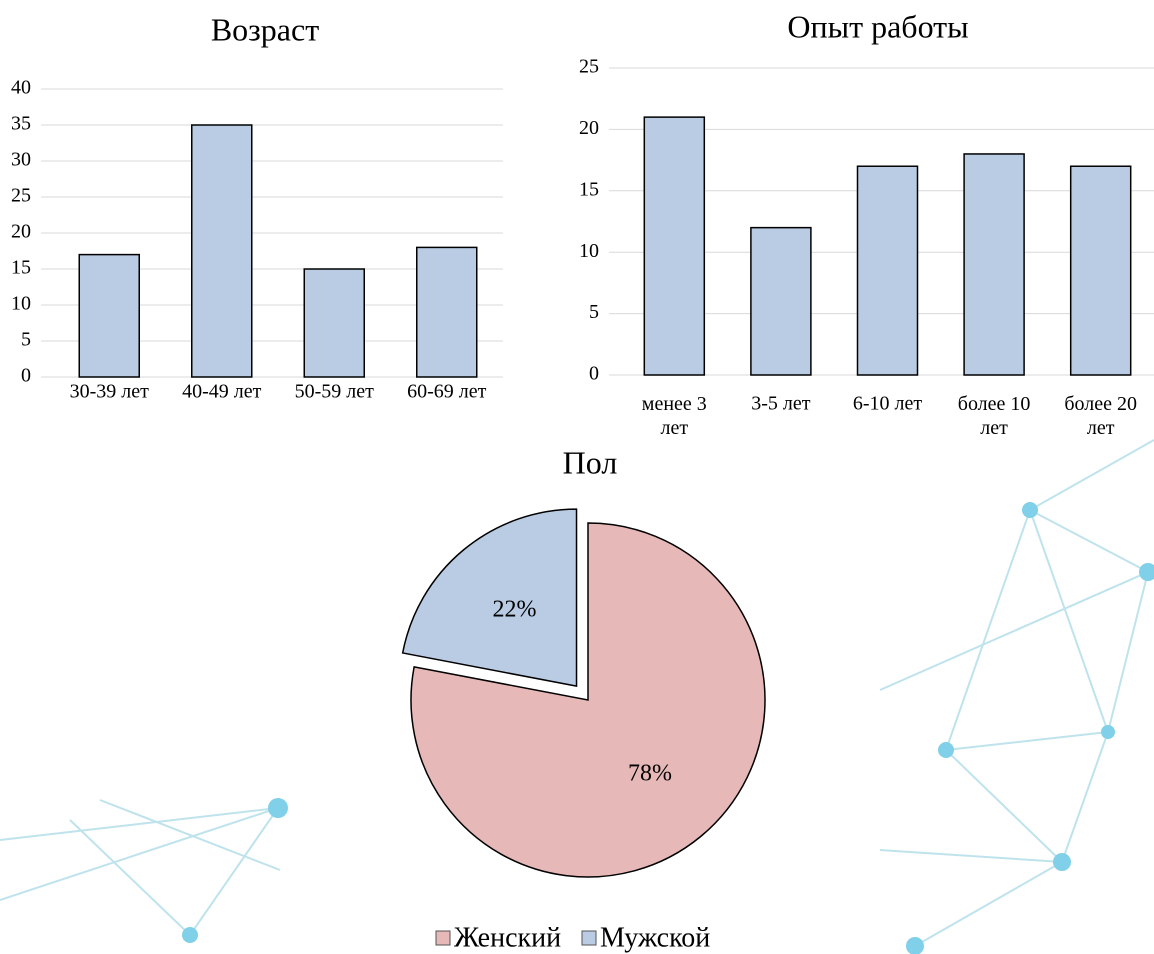 The width and height of the screenshot is (1154, 954). Describe the element at coordinates (335, 392) in the screenshot. I see `x-tick-label: 50-59 лет` at that location.